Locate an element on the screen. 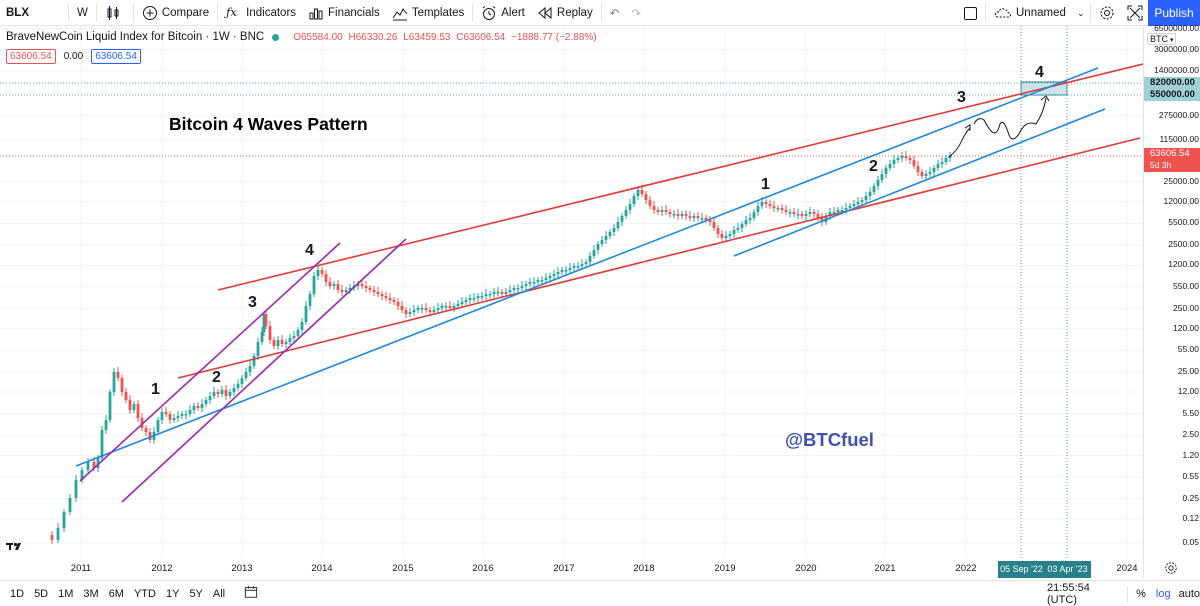 Image resolution: width=1200 pixels, height=606 pixels. range-button: 1Y is located at coordinates (172, 593).